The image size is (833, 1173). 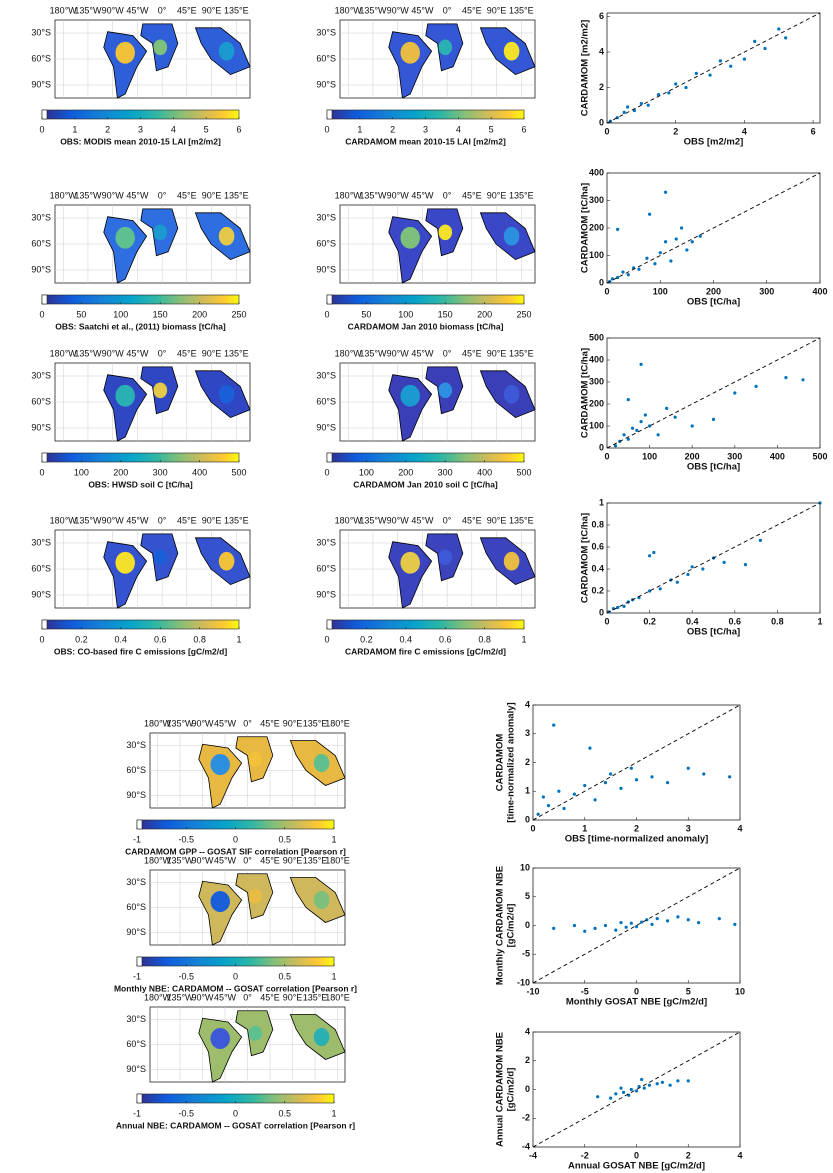 What do you see at coordinates (601, 87) in the screenshot?
I see `y-tick-label: 2` at bounding box center [601, 87].